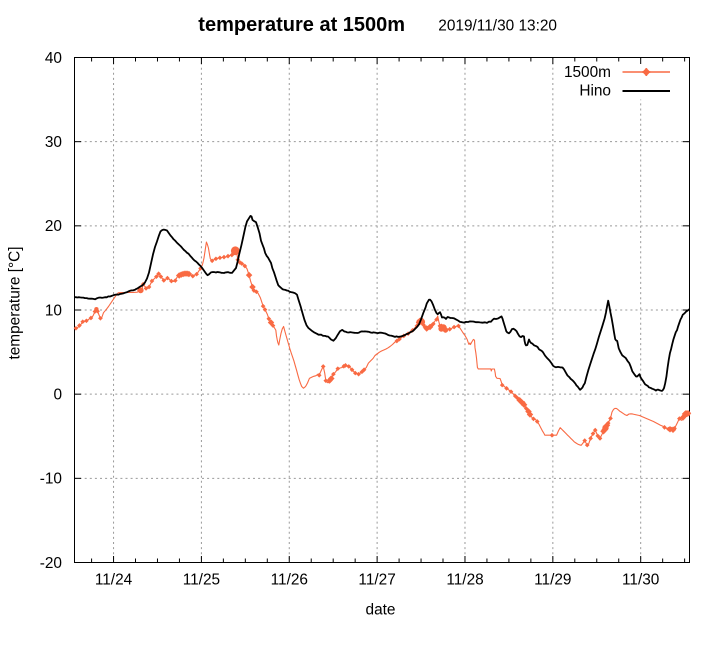 The image size is (720, 645). What do you see at coordinates (640, 580) in the screenshot?
I see `svg-text: 11/30` at bounding box center [640, 580].